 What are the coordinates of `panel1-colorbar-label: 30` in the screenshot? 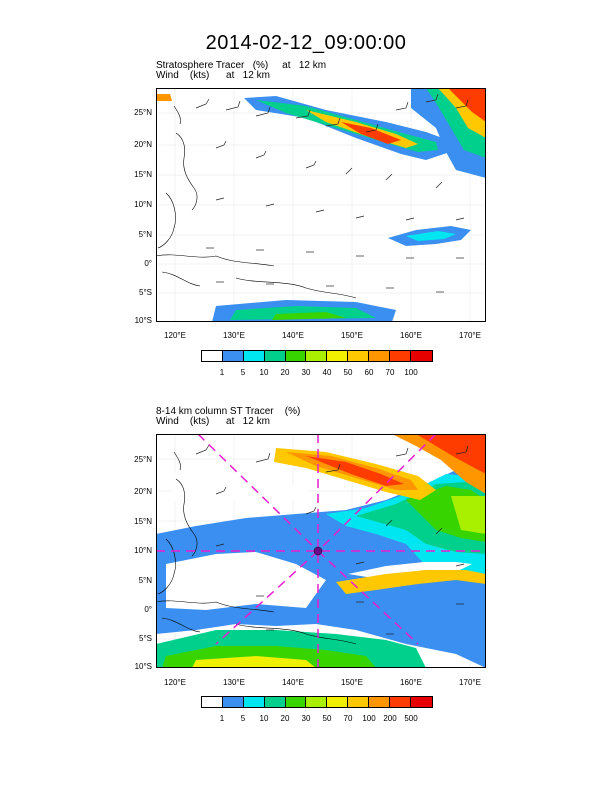 It's located at (306, 372).